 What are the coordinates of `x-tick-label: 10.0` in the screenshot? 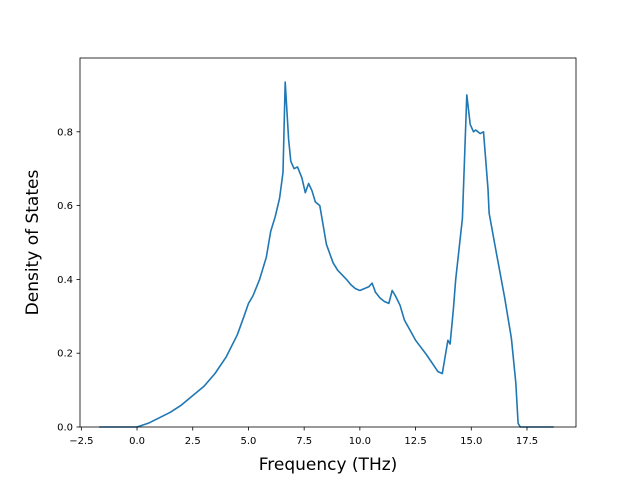 It's located at (360, 441).